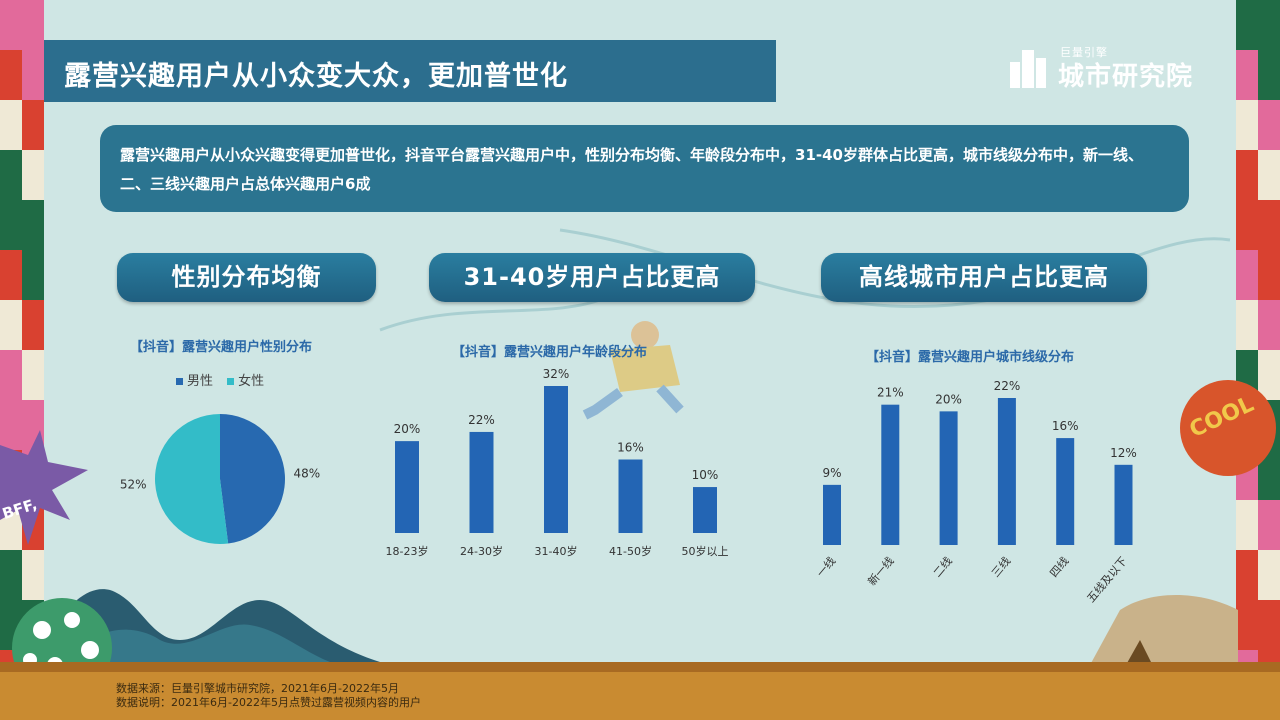 The width and height of the screenshot is (1280, 720). Describe the element at coordinates (984, 277) in the screenshot. I see `section-pill-city: 高线城市用户占比更高` at that location.